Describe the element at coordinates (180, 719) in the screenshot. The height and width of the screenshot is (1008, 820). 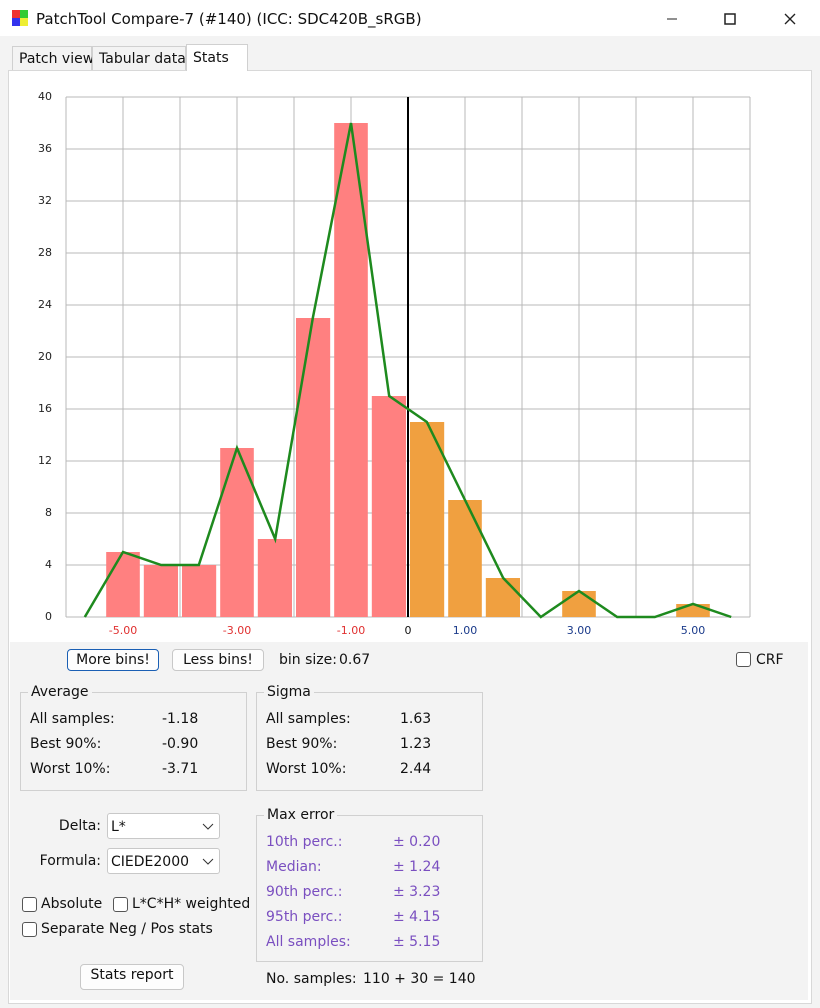
I see `average-row-value: -1.18` at that location.